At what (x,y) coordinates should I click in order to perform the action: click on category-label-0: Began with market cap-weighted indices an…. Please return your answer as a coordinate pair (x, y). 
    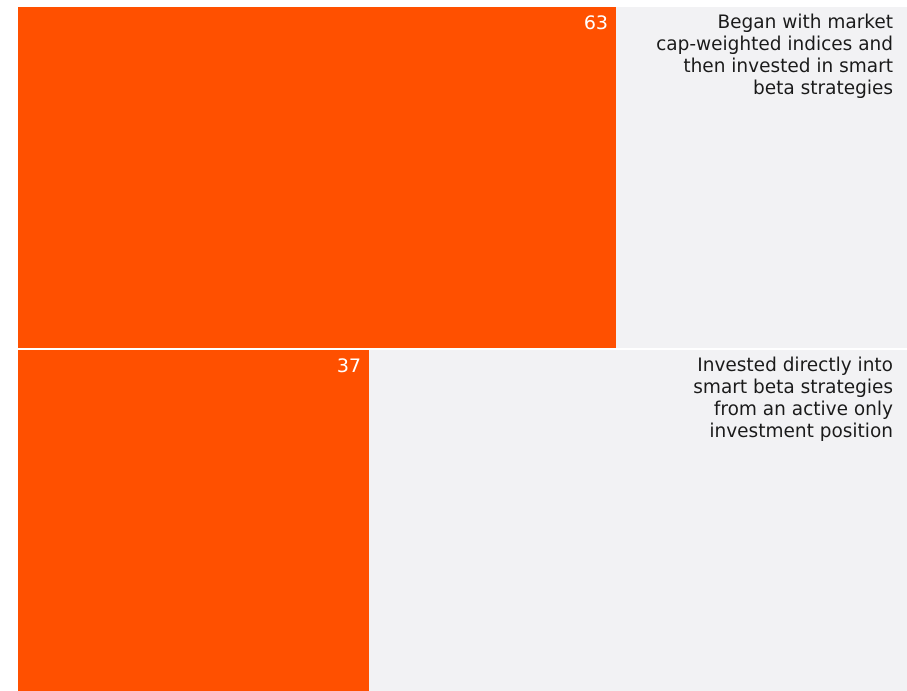
    Looking at the image, I should click on (774, 55).